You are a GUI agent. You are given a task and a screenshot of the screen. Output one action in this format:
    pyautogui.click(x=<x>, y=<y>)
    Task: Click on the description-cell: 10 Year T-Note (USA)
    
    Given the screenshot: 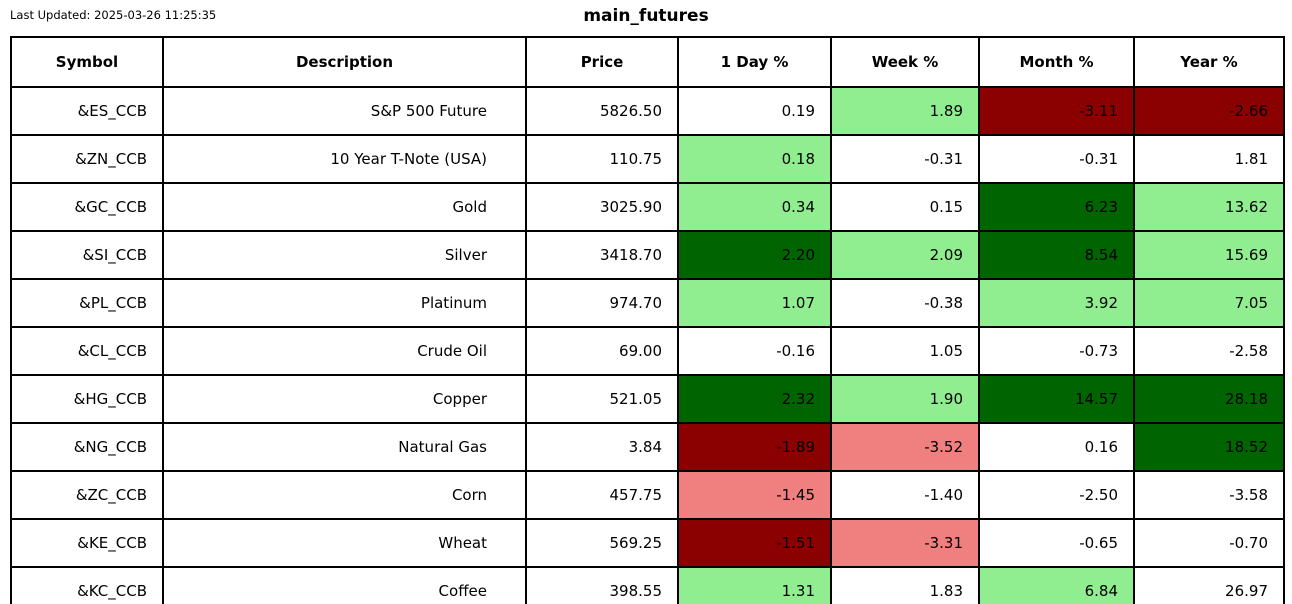 What is the action you would take?
    pyautogui.click(x=344, y=159)
    